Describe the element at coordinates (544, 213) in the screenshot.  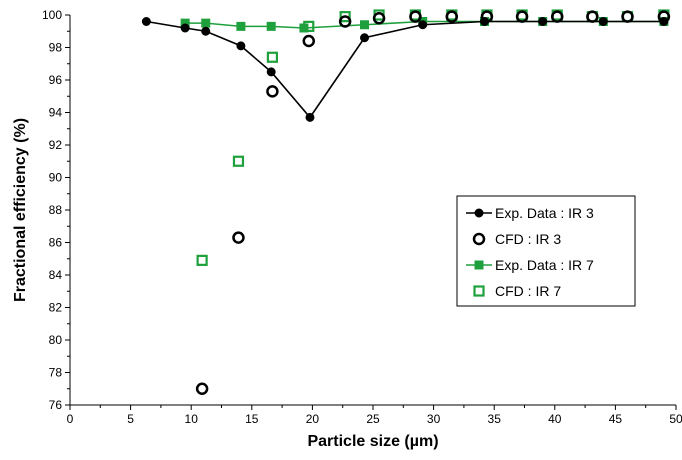
I see `legend-label: Exp. Data : IR 3` at that location.